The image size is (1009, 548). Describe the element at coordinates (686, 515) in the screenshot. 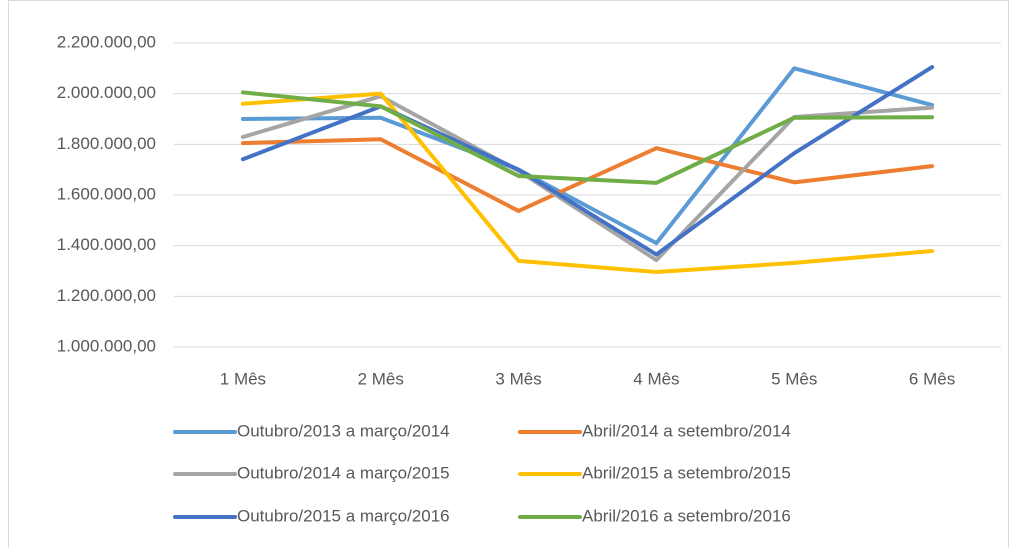

I see `legend-label: Abril/2016 a setembro/2016` at that location.